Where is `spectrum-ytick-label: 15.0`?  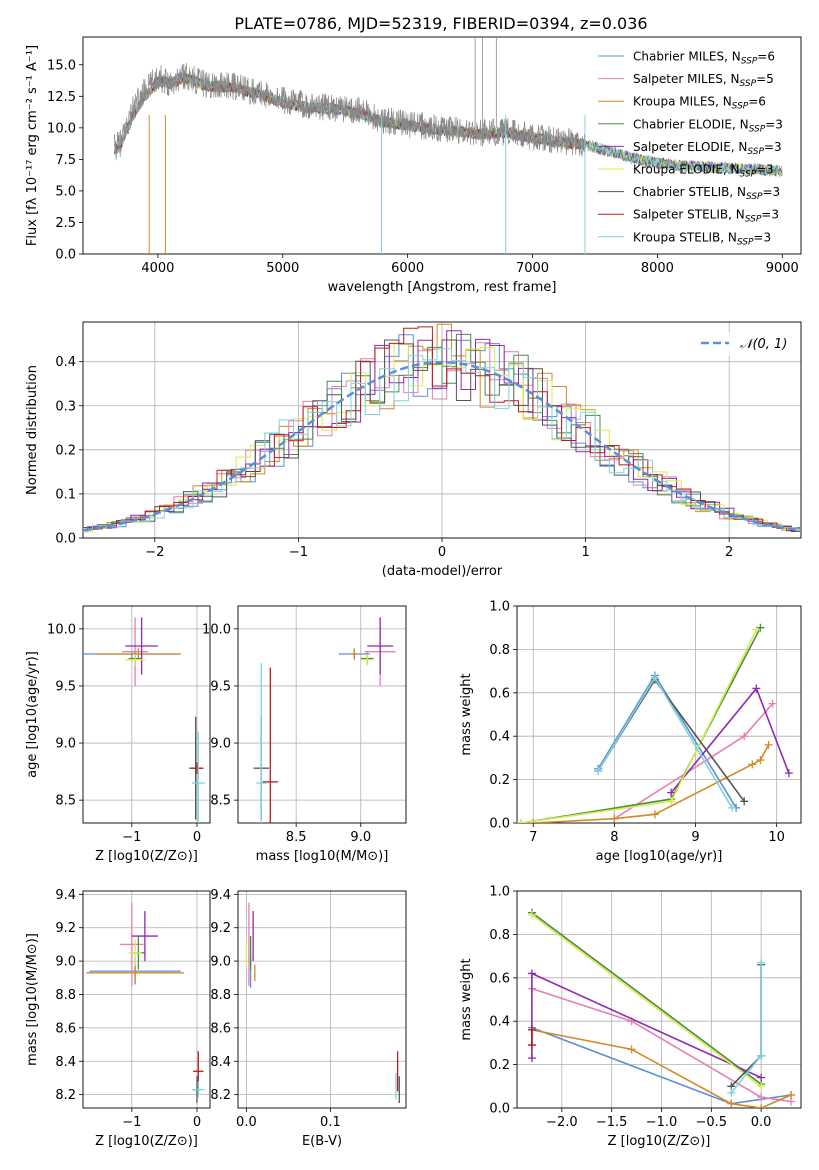
spectrum-ytick-label: 15.0 is located at coordinates (61, 65).